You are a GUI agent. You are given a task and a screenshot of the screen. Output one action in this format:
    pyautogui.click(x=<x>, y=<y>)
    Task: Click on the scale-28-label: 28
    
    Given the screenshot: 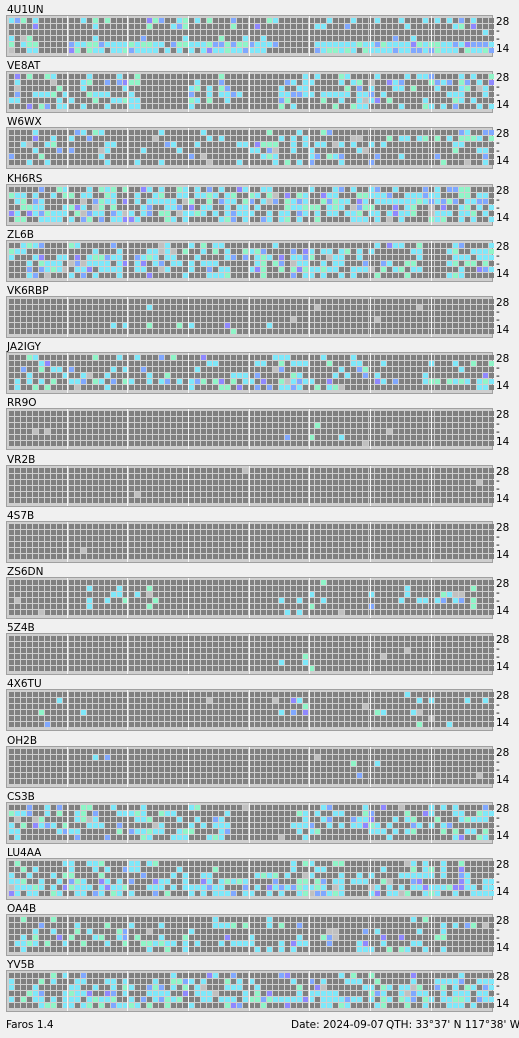 What is the action you would take?
    pyautogui.click(x=503, y=134)
    